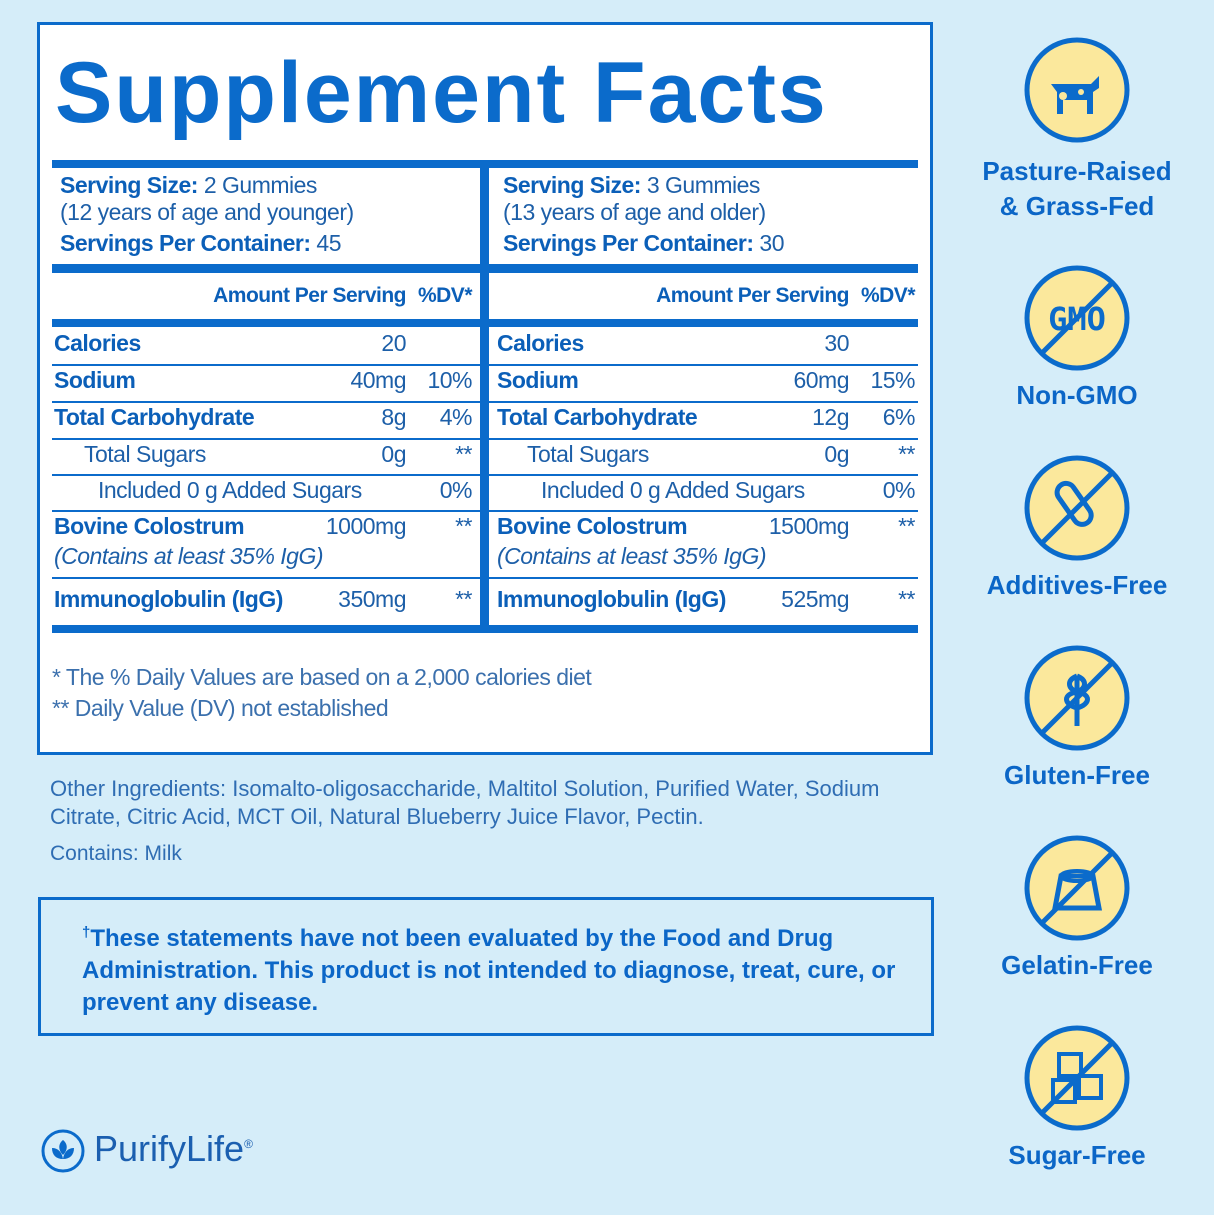 The image size is (1214, 1215). What do you see at coordinates (836, 454) in the screenshot?
I see `amount: 0g` at bounding box center [836, 454].